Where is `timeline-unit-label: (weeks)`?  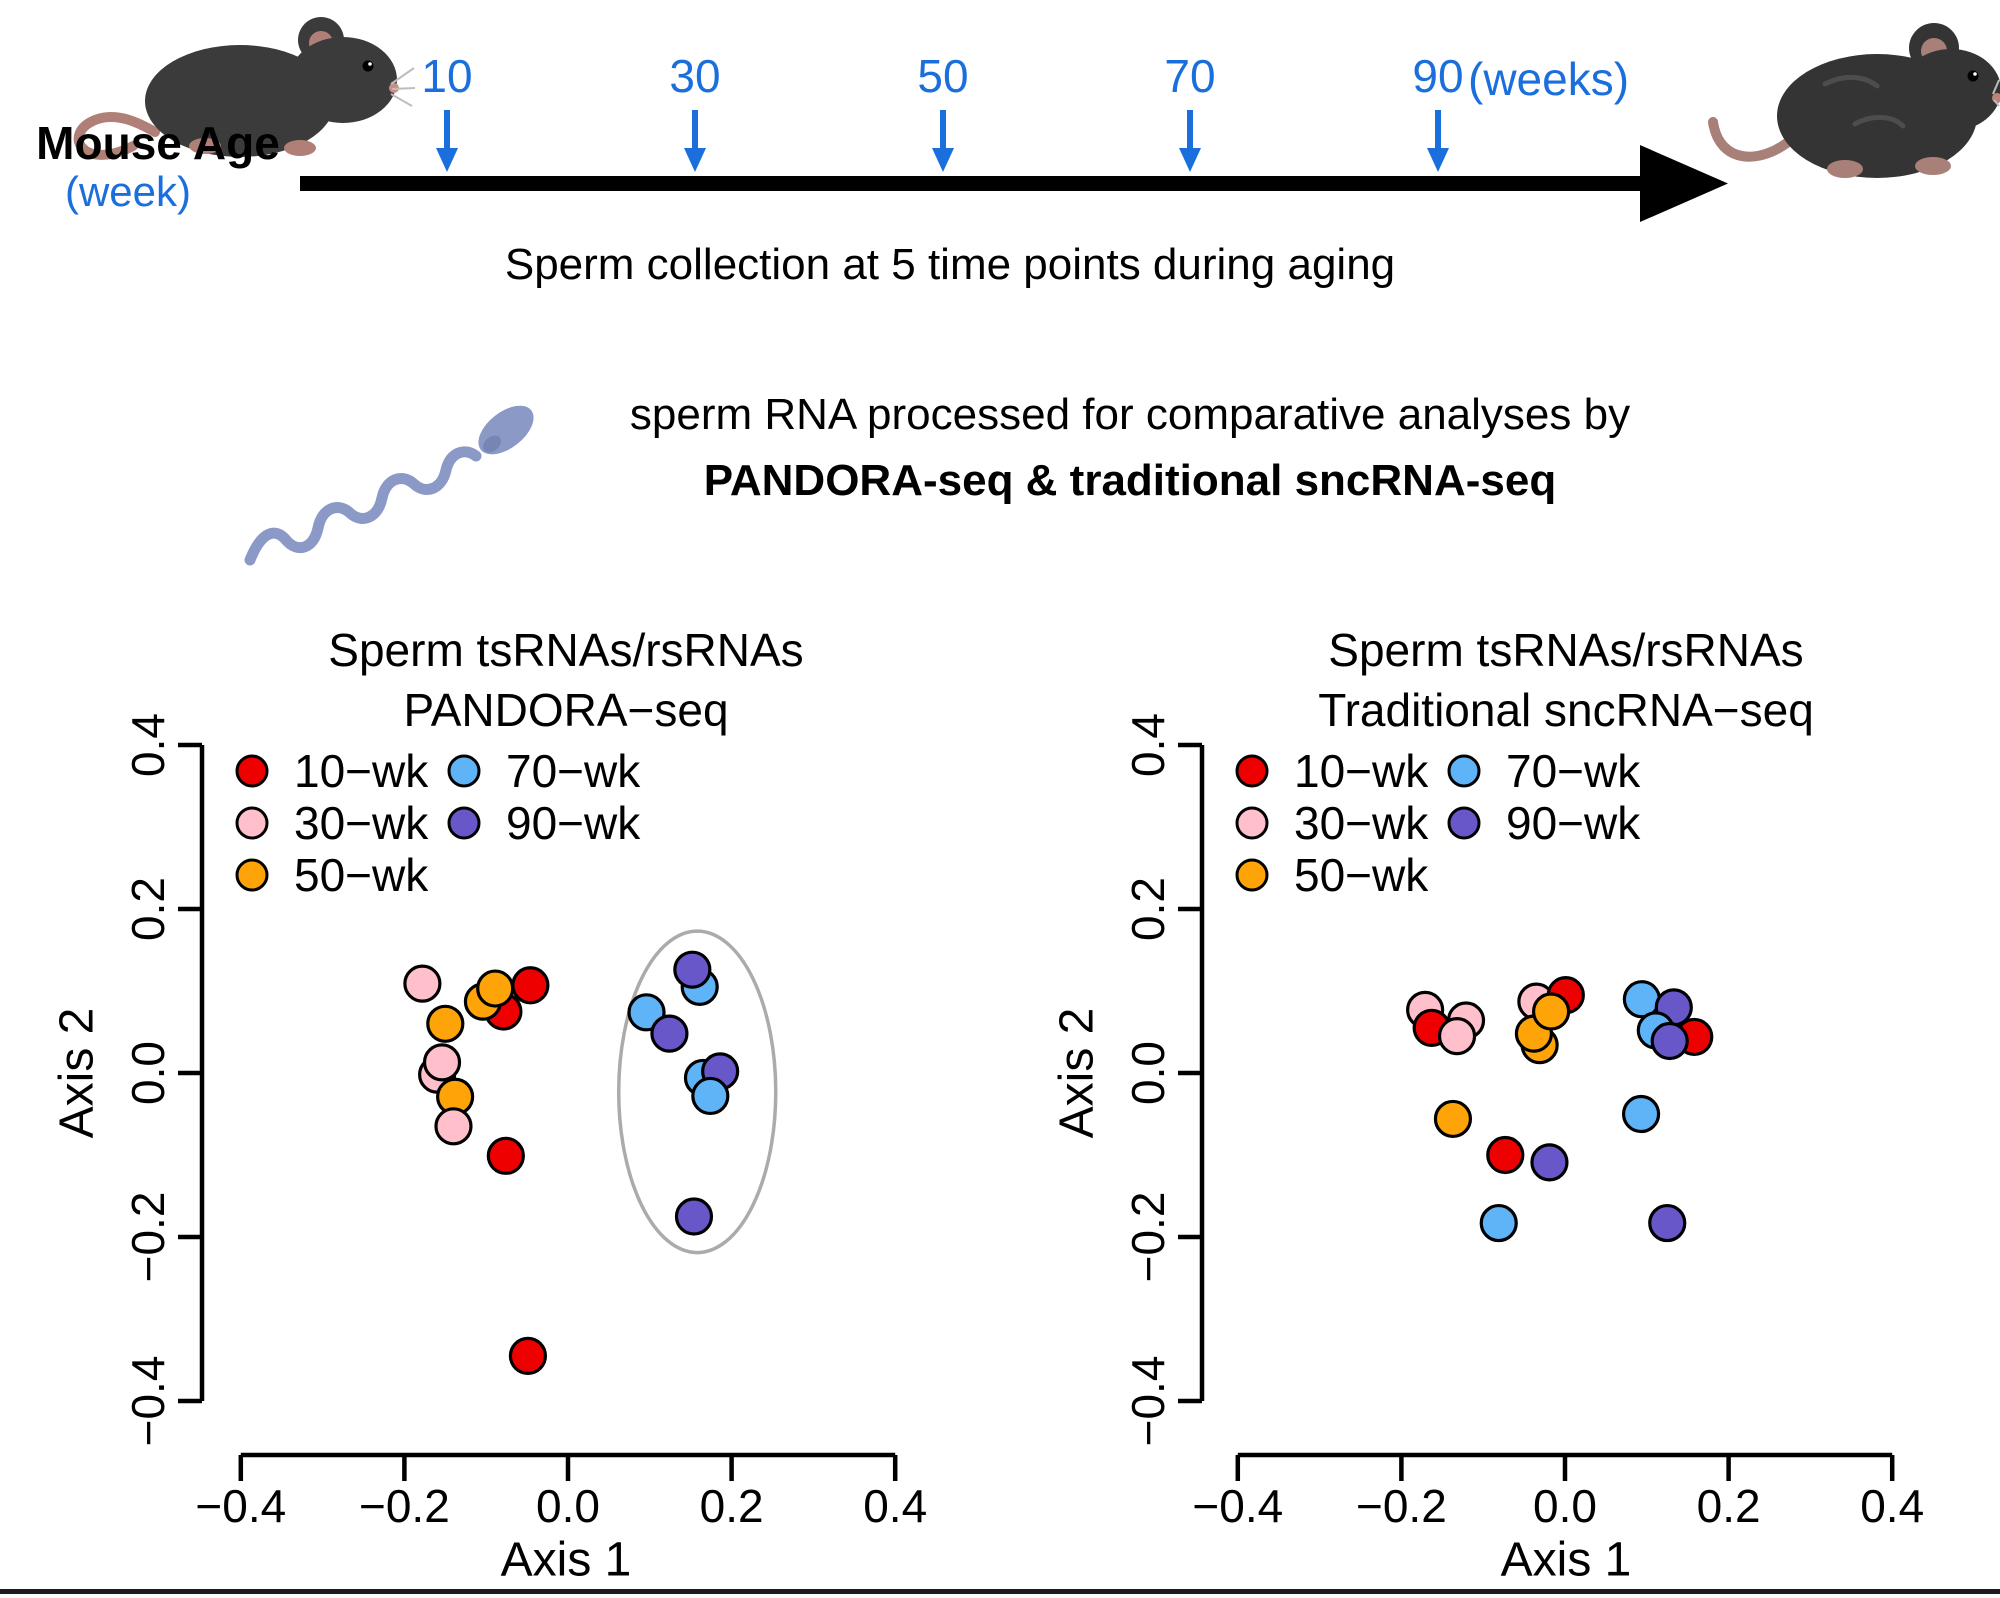 timeline-unit-label: (weeks) is located at coordinates (1549, 79).